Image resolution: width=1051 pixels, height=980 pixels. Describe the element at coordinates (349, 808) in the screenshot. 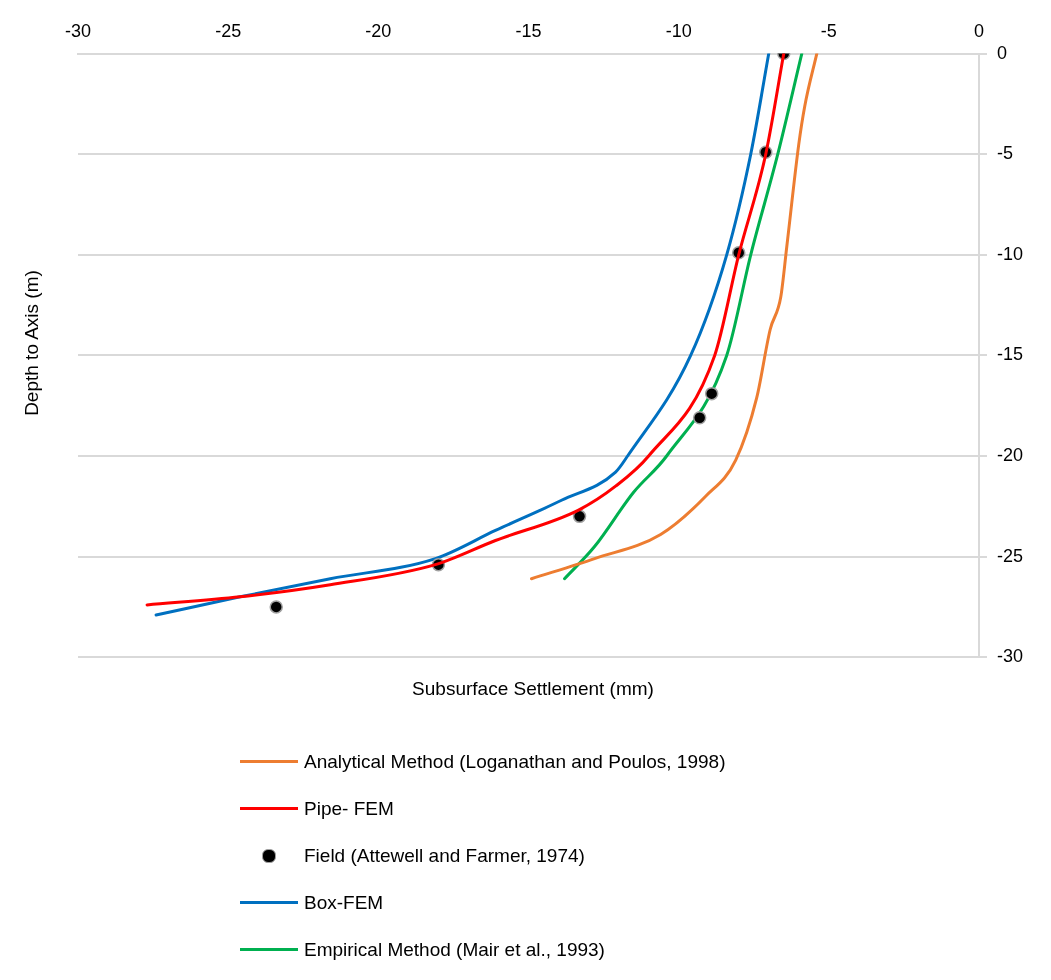

I see `legend-label: Pipe- FEM` at that location.